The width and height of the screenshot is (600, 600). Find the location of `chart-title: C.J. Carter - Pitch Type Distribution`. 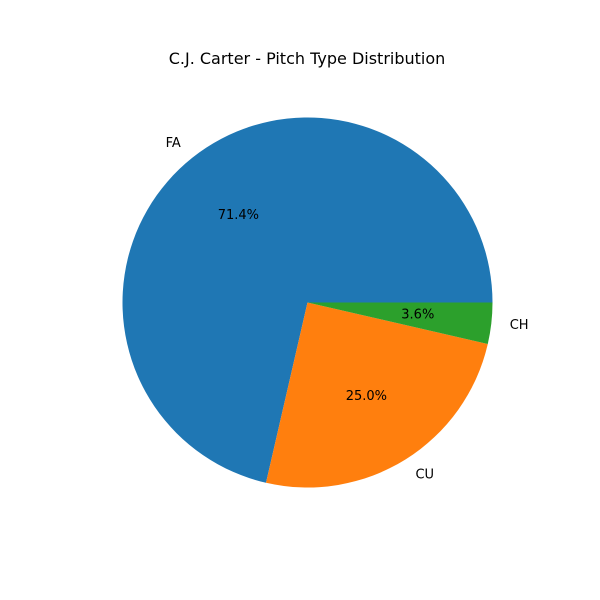

chart-title: C.J. Carter - Pitch Type Distribution is located at coordinates (307, 58).